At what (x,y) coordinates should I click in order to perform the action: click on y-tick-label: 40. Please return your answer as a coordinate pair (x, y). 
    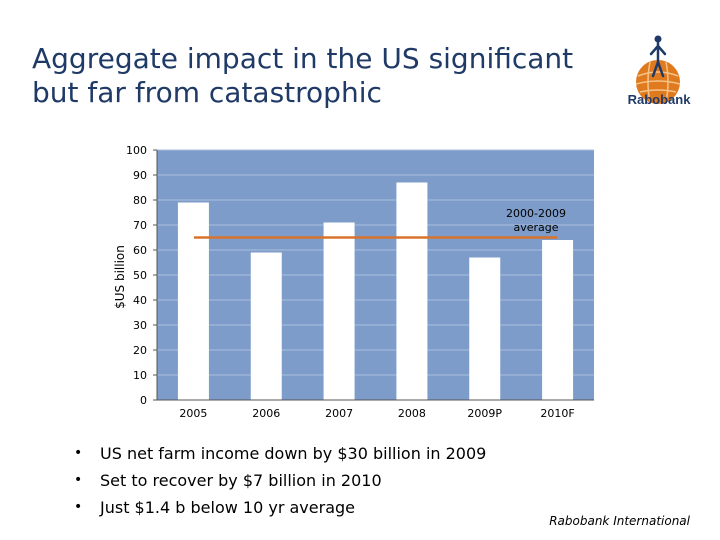
    Looking at the image, I should click on (140, 300).